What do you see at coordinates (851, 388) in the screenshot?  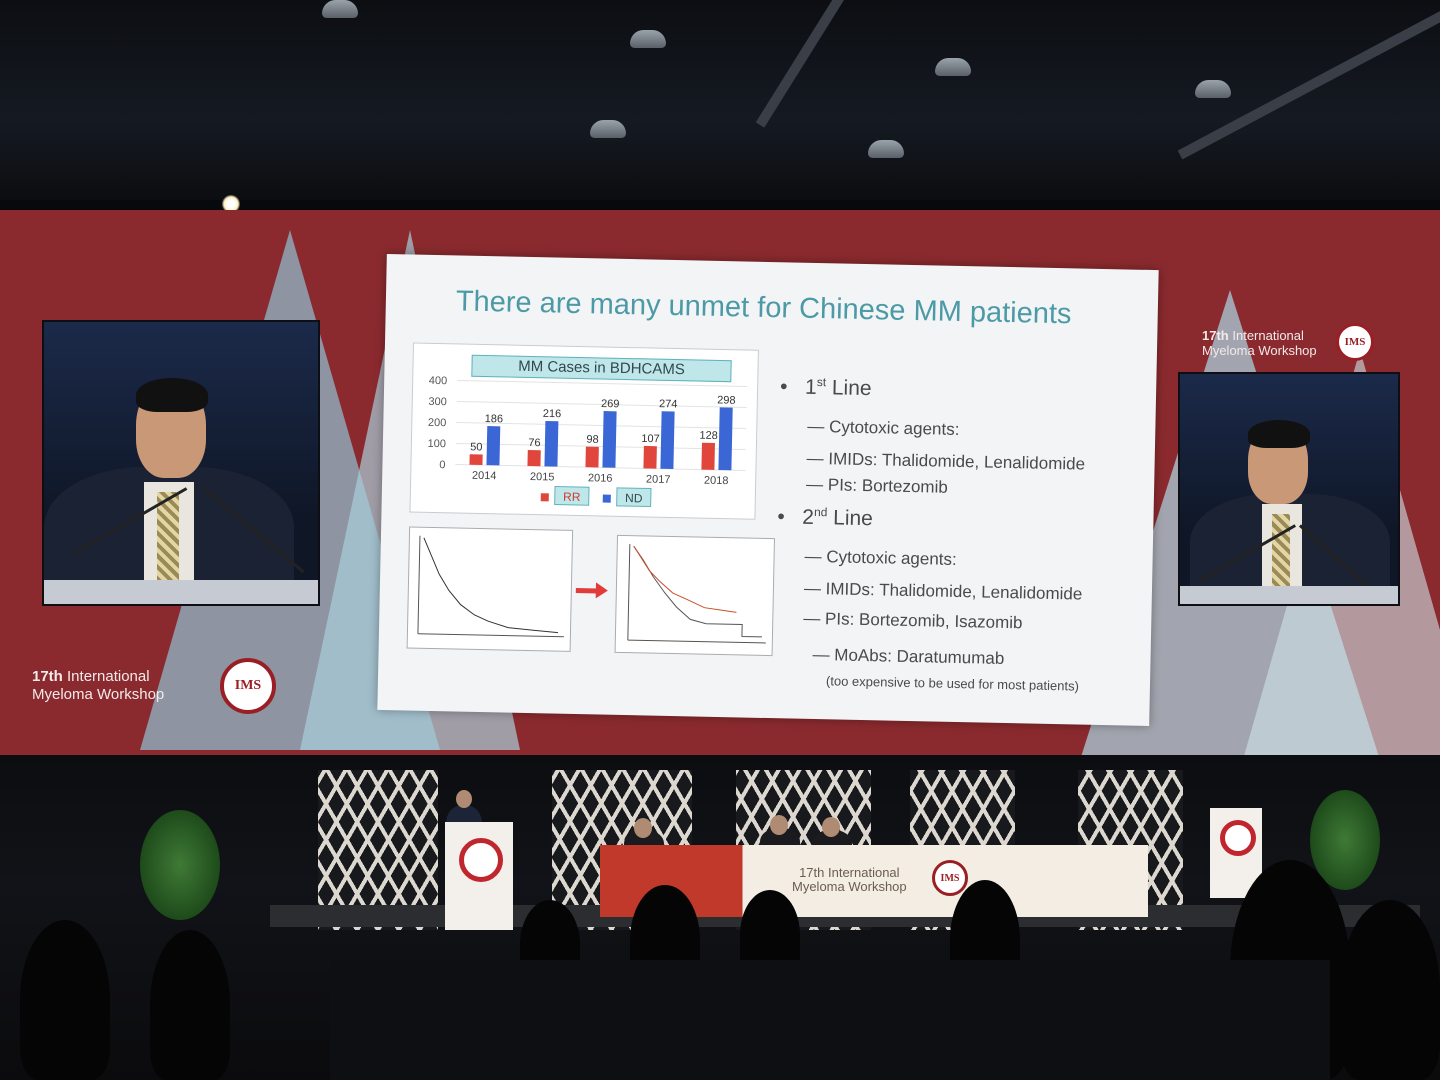 I see `line-word: Line` at bounding box center [851, 388].